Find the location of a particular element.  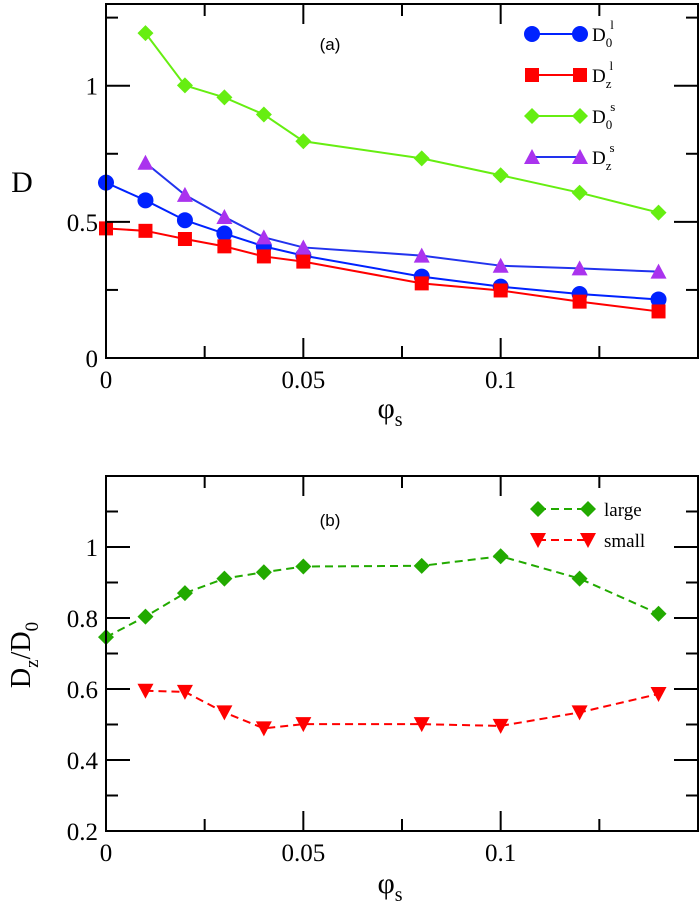

legend-label-2: D0s is located at coordinates (603, 115).